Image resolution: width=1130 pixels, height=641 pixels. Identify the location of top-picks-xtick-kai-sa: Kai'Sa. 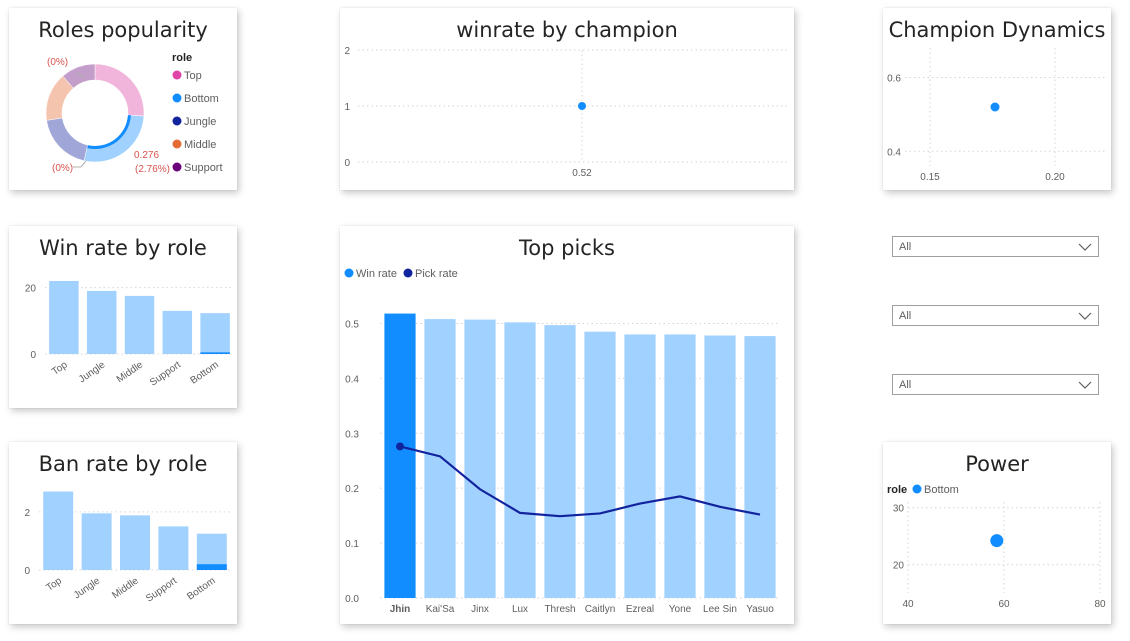
(440, 609).